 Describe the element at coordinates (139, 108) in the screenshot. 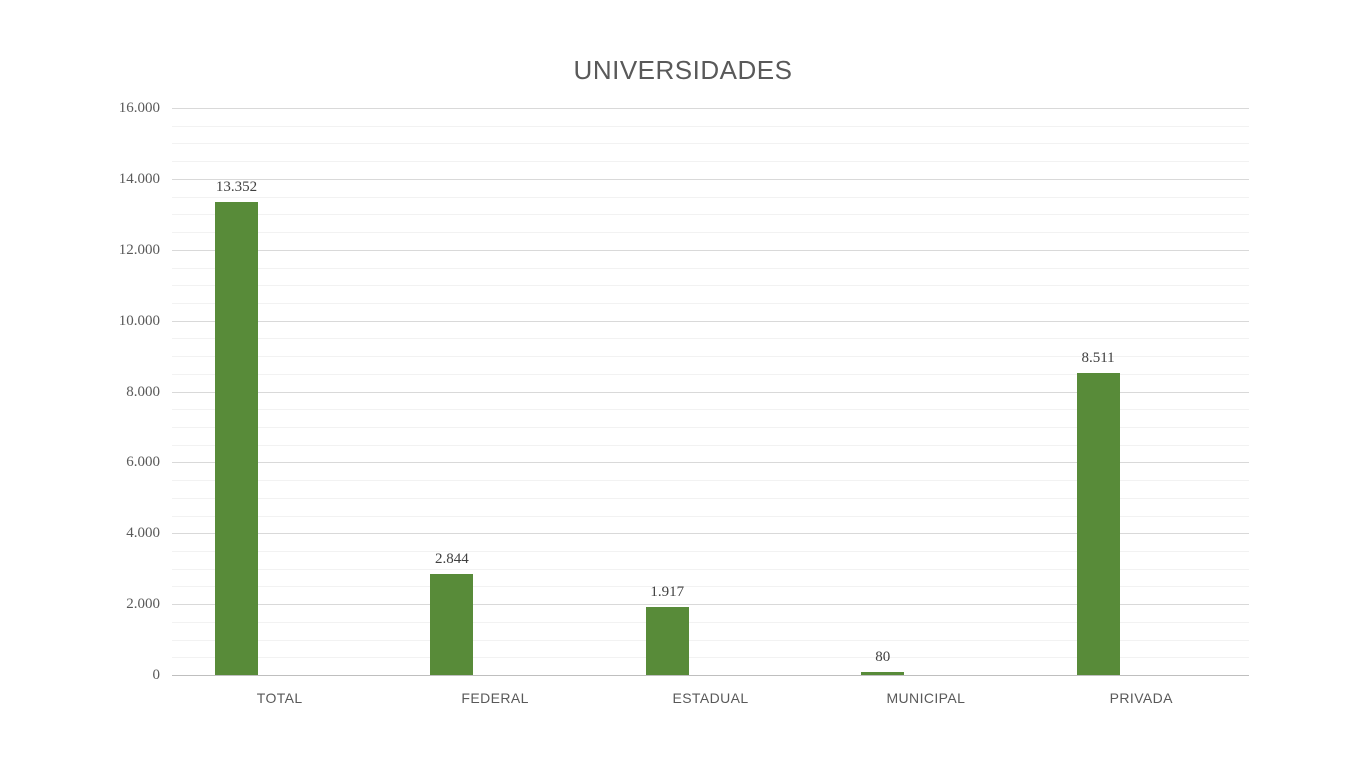

I see `y-tick-label: 16.000` at that location.